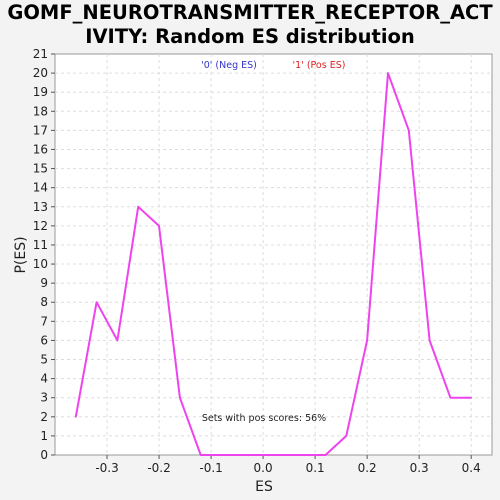  What do you see at coordinates (250, 36) in the screenshot?
I see `chart-title-line-2: IVITY: Random ES distribution` at bounding box center [250, 36].